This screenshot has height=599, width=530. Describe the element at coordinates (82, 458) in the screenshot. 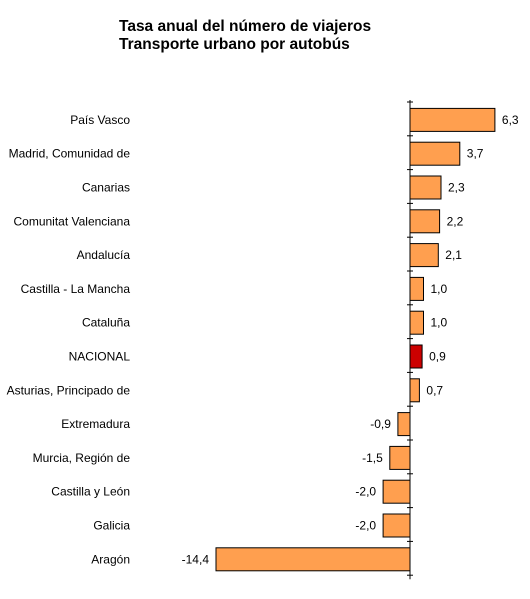

I see `category-label-murcia-region-de: Murcia, Región de` at that location.